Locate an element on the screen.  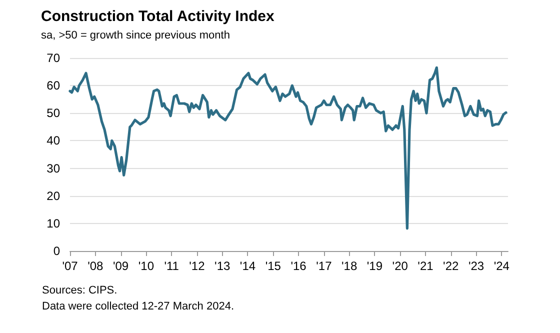
x-tick-label: '09 is located at coordinates (120, 266).